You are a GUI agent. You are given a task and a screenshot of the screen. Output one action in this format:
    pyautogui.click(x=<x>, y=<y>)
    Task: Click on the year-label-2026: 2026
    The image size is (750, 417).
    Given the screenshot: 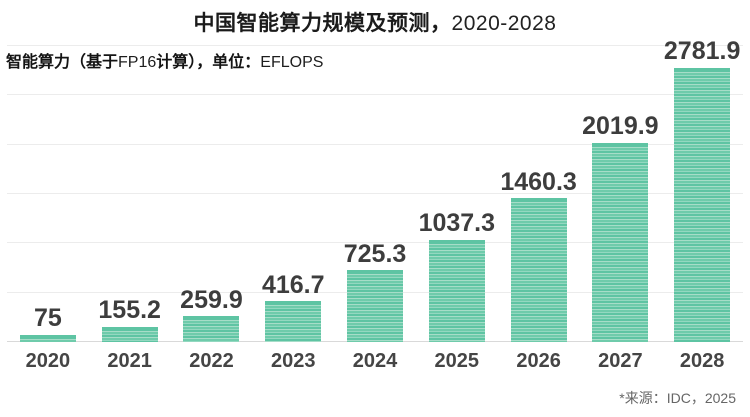 What is the action you would take?
    pyautogui.click(x=538, y=361)
    